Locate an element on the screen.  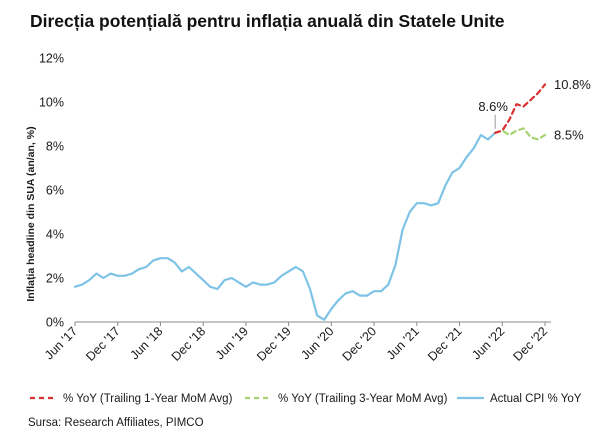
y-tick-label: 10% is located at coordinates (51, 103).